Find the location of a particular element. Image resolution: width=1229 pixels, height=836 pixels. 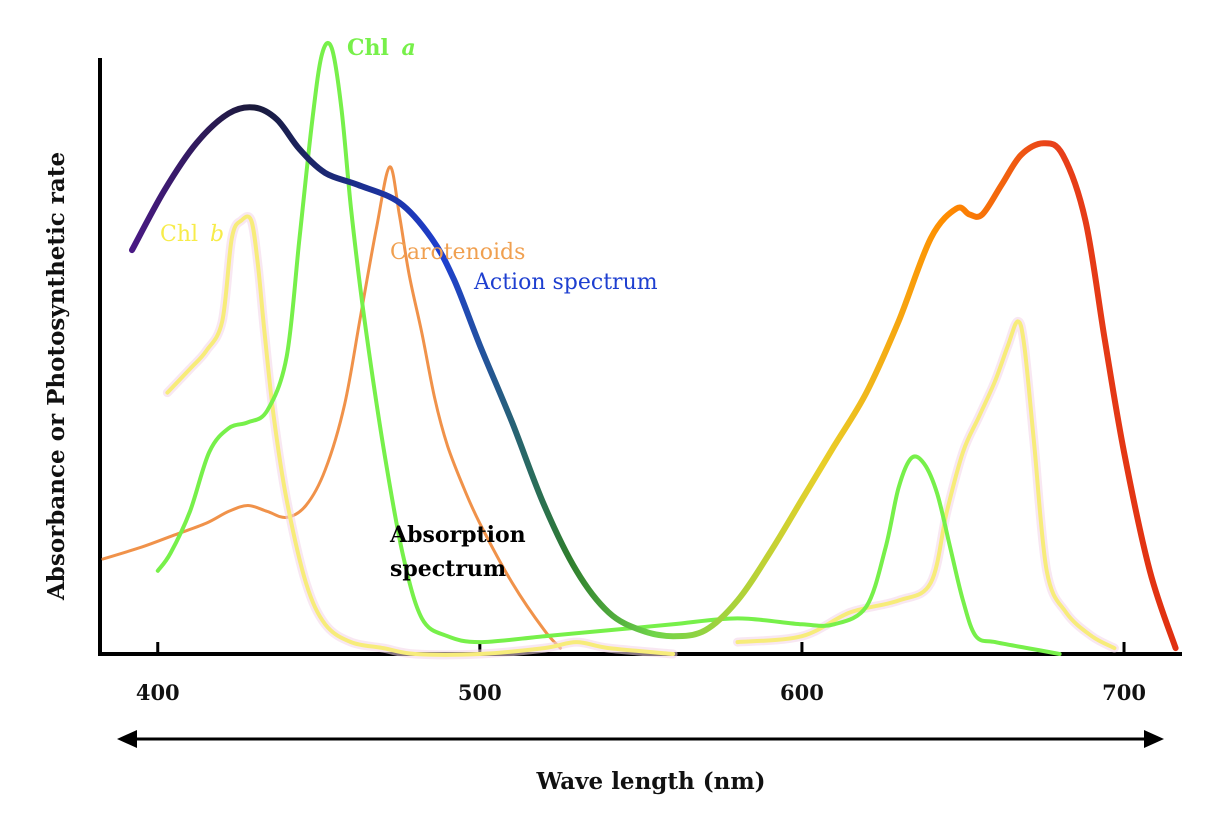

x-tick-label-700: 700 is located at coordinates (1124, 692).